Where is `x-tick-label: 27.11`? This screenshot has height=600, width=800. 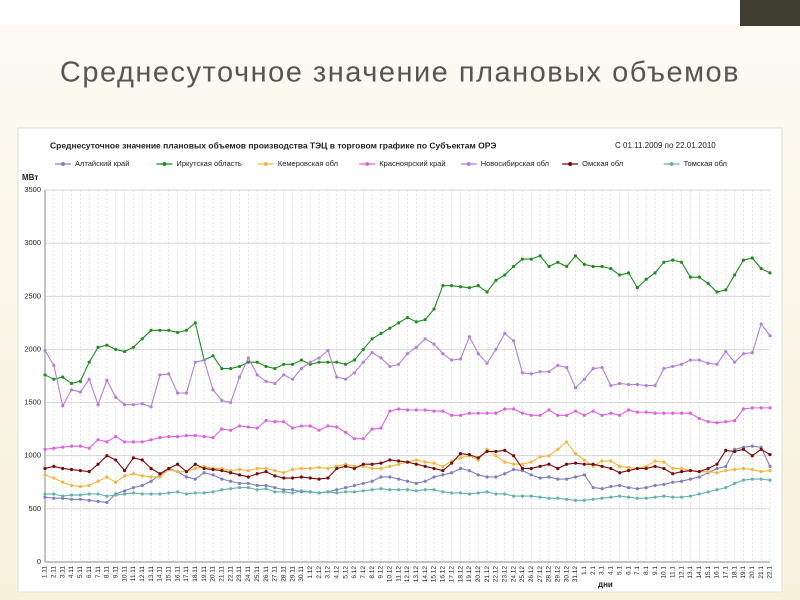 x-tick-label: 27.11 is located at coordinates (275, 574).